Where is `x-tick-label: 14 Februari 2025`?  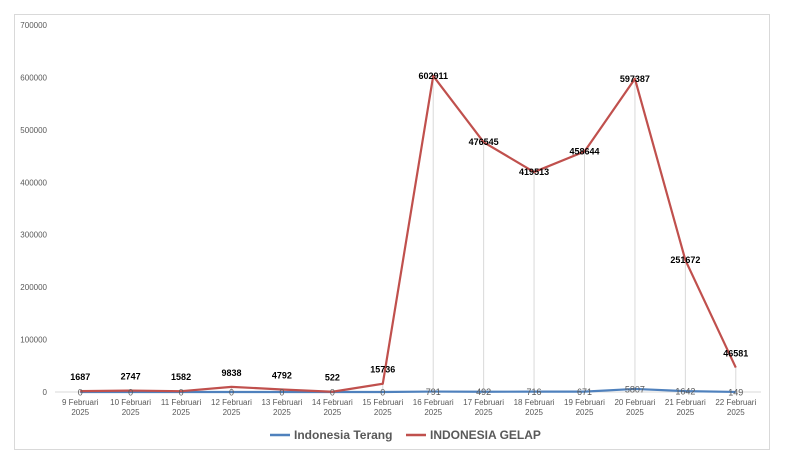
x-tick-label: 14 Februari 2025 is located at coordinates (332, 407).